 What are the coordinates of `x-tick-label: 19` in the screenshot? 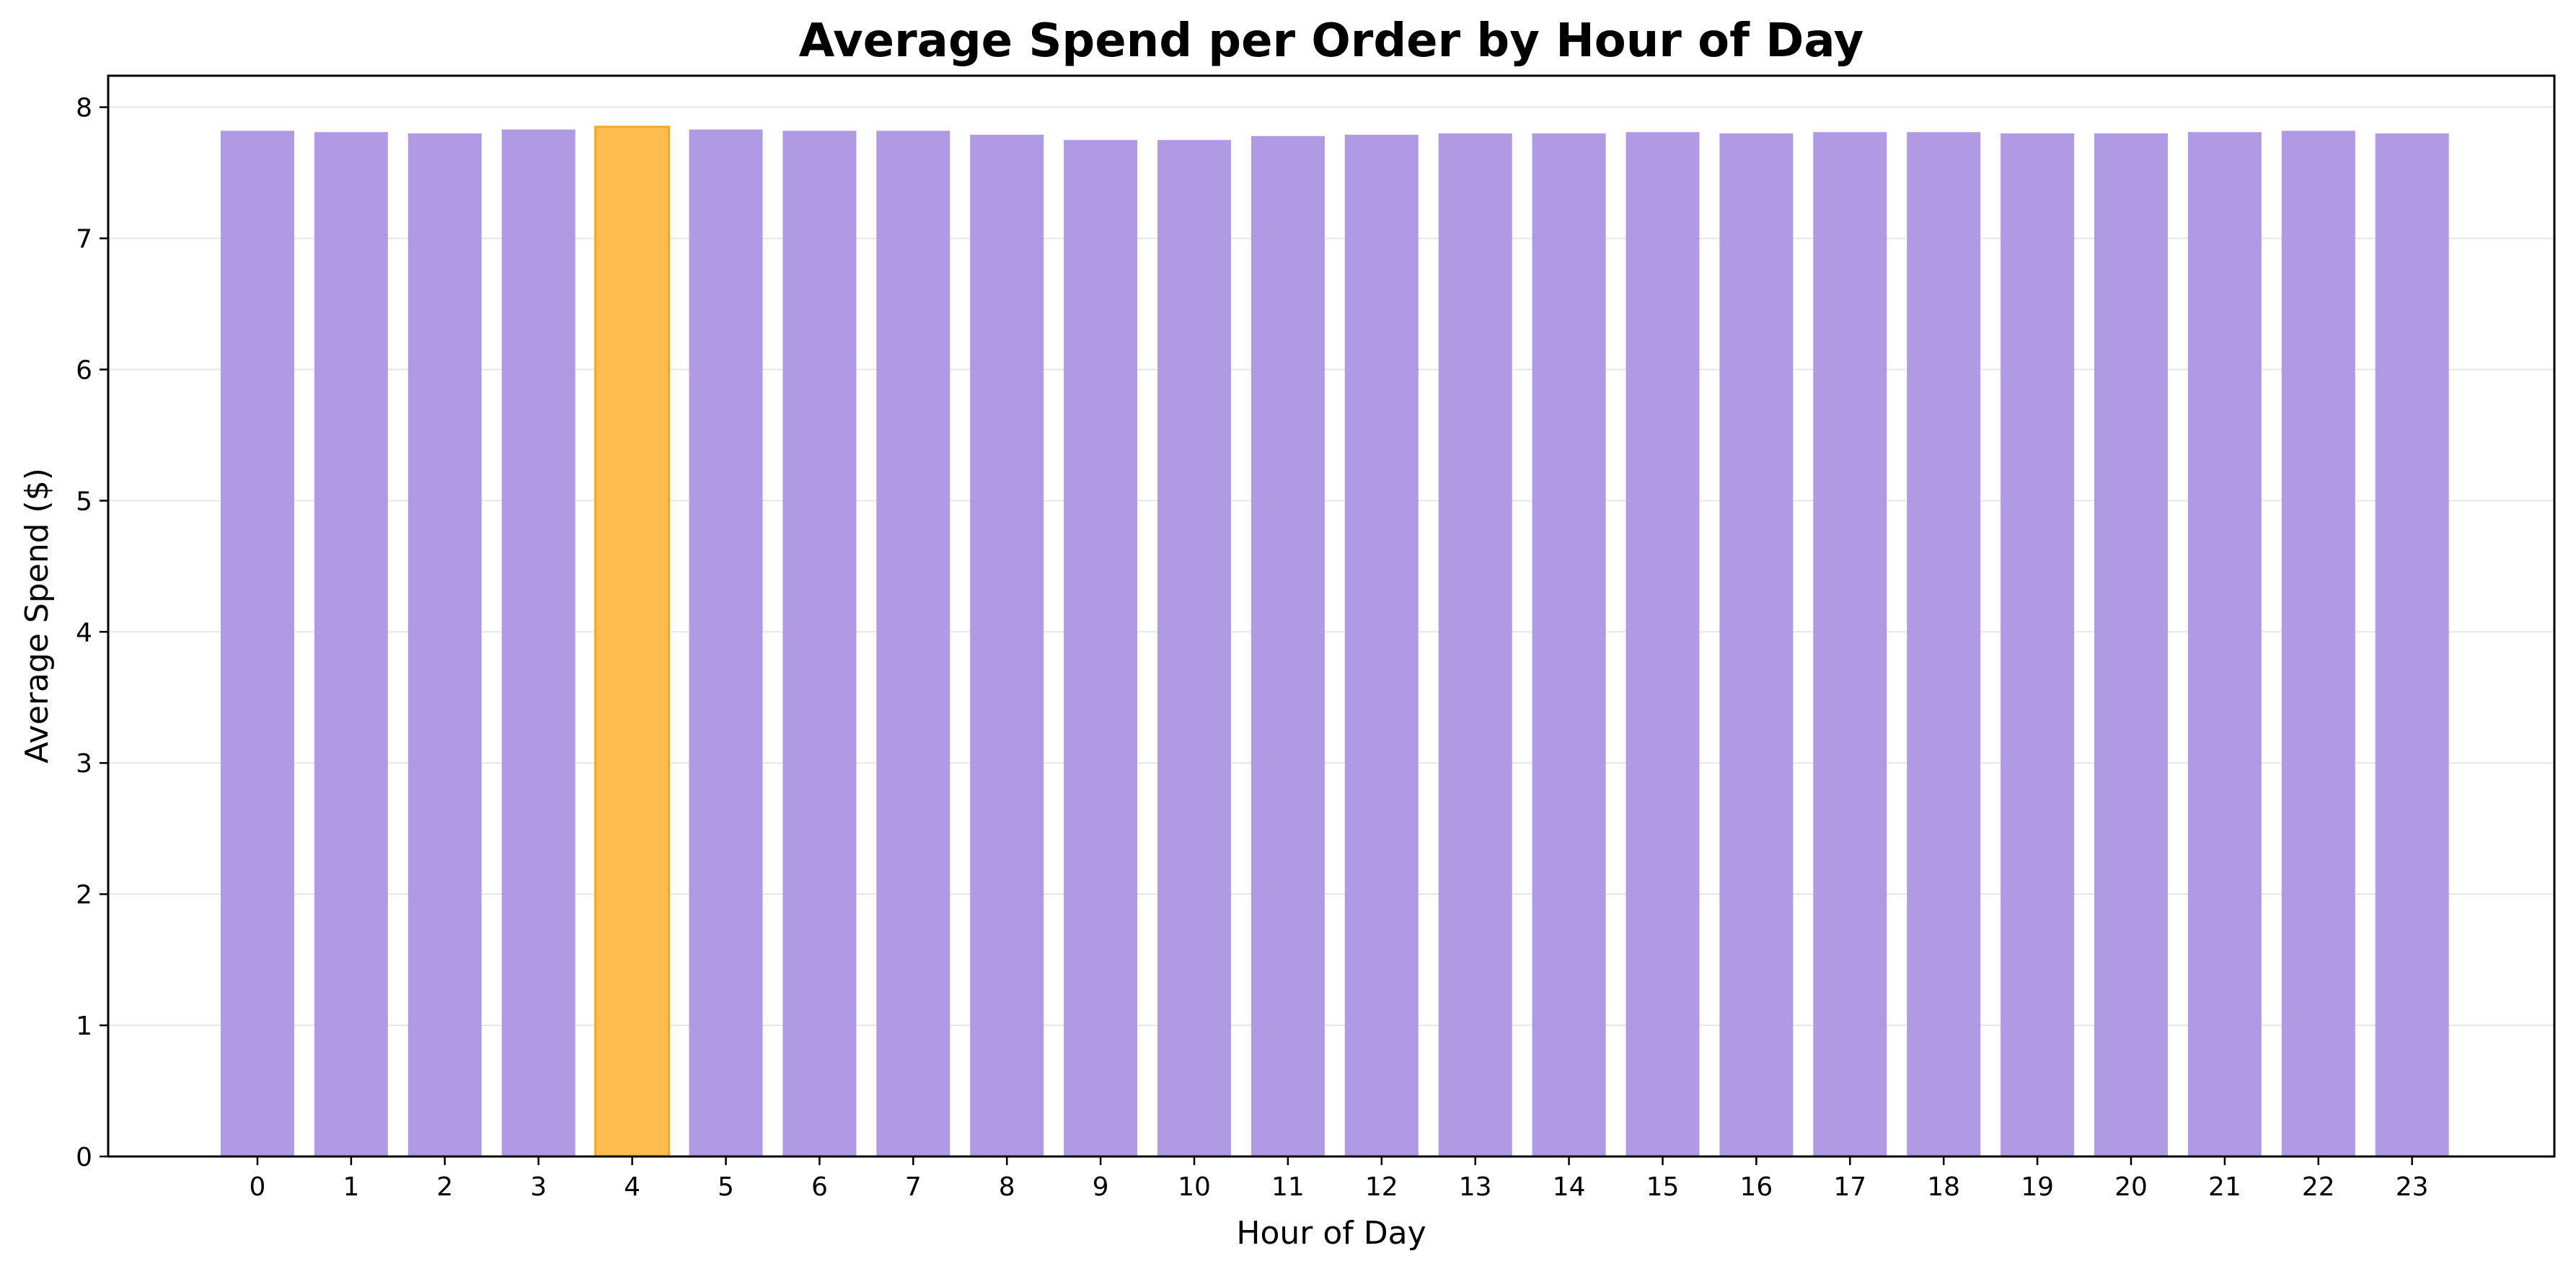 It's located at (2037, 1187).